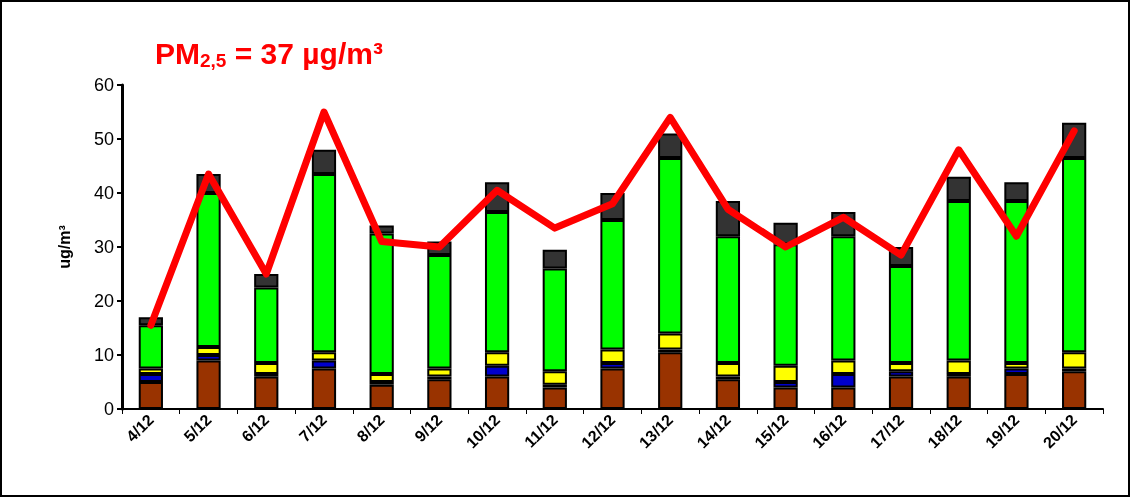 The width and height of the screenshot is (1130, 497). I want to click on y-tick-label: 30, so click(103, 247).